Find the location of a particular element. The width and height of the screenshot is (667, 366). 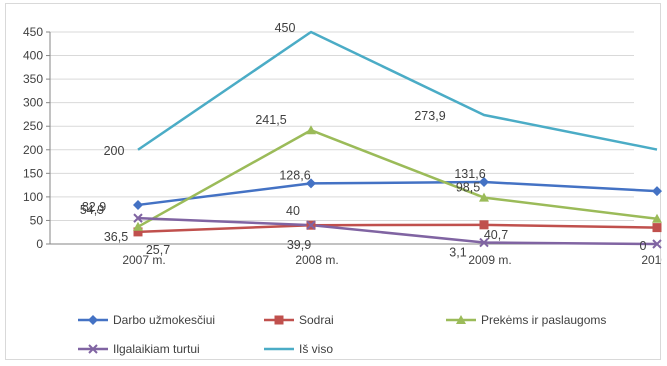

data-label: 0 is located at coordinates (643, 246).